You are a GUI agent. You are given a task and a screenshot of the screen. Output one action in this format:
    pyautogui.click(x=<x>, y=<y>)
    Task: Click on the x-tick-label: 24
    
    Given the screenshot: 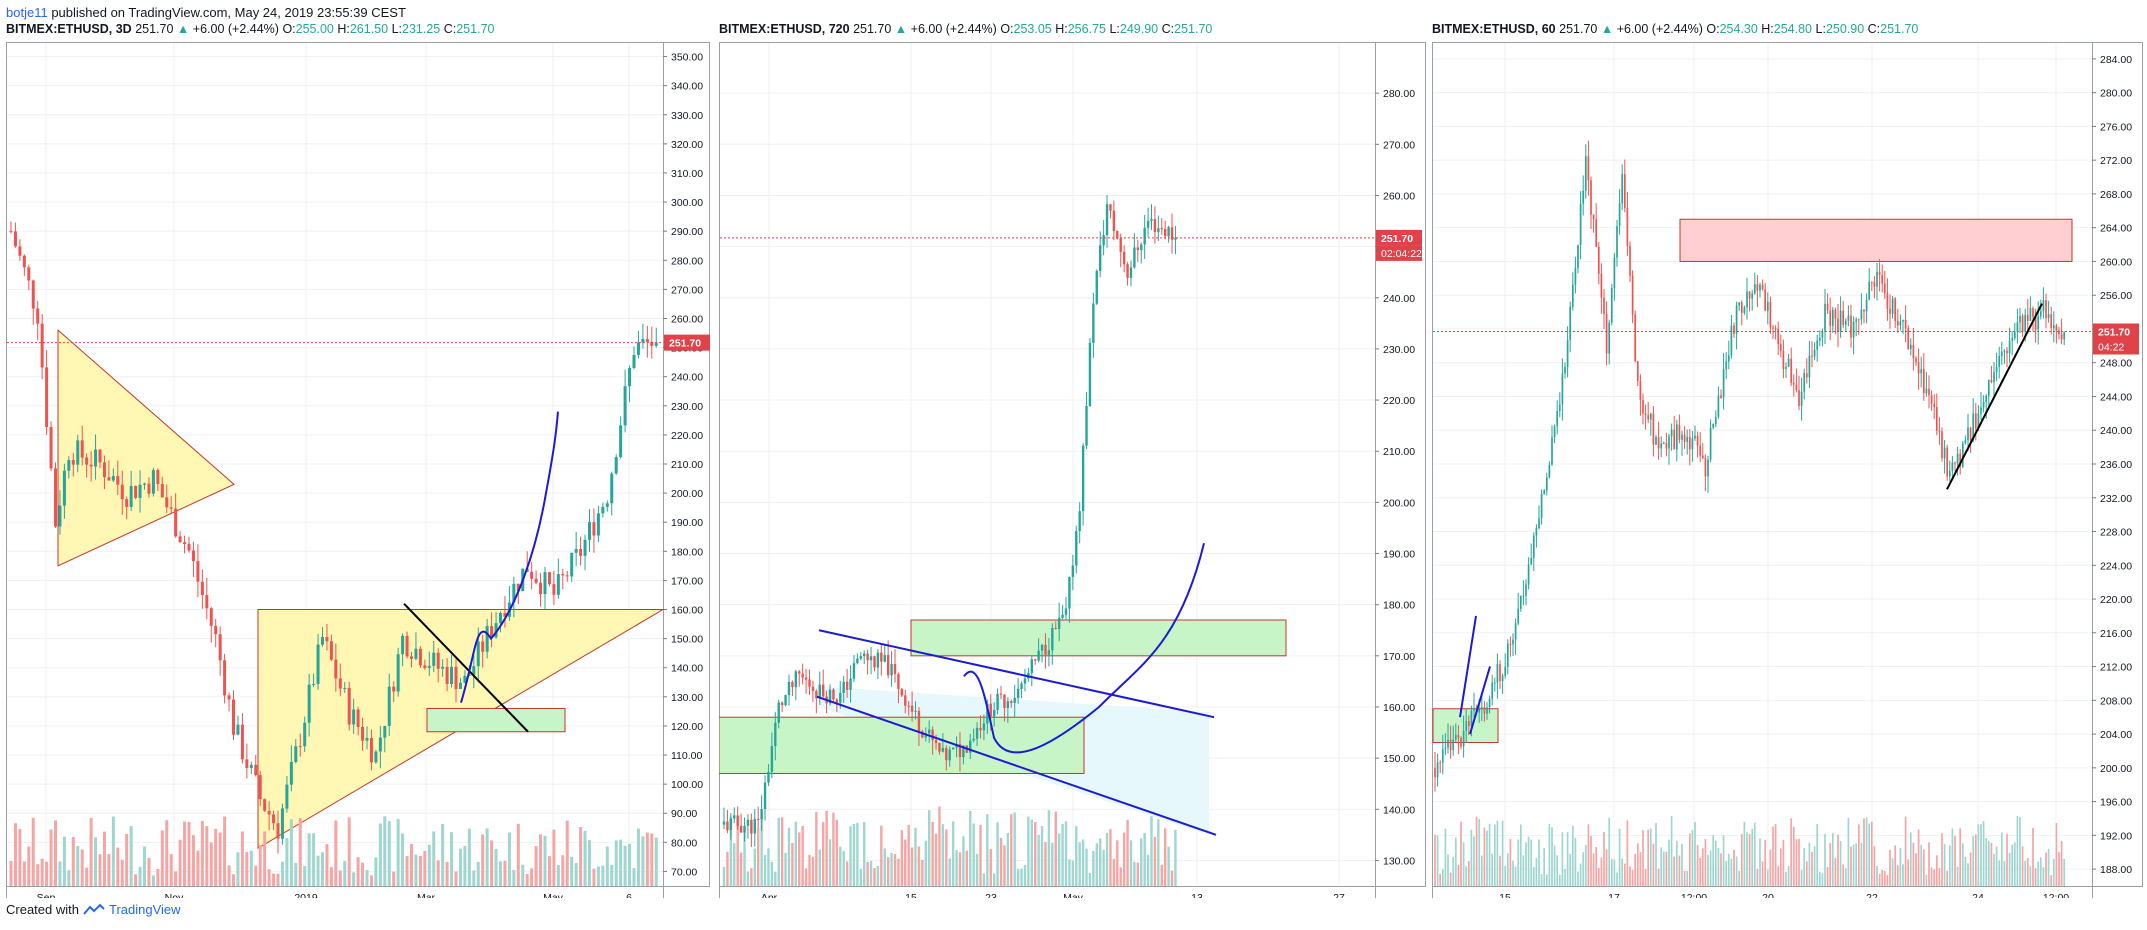 What is the action you would take?
    pyautogui.click(x=1978, y=895)
    